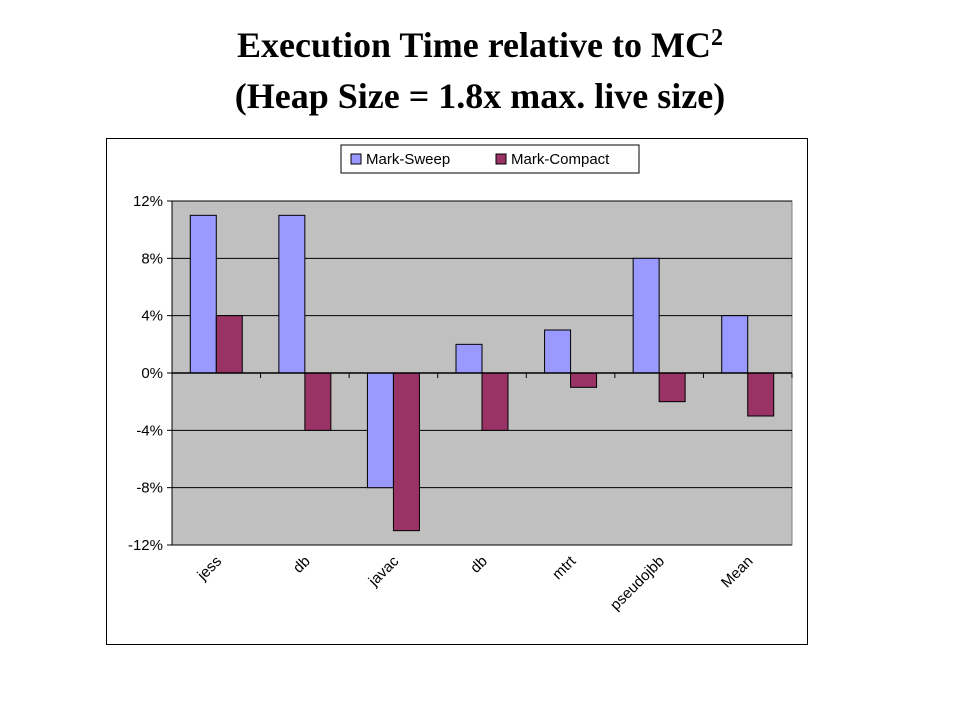  Describe the element at coordinates (564, 567) in the screenshot. I see `x-category-label: mtrt` at that location.